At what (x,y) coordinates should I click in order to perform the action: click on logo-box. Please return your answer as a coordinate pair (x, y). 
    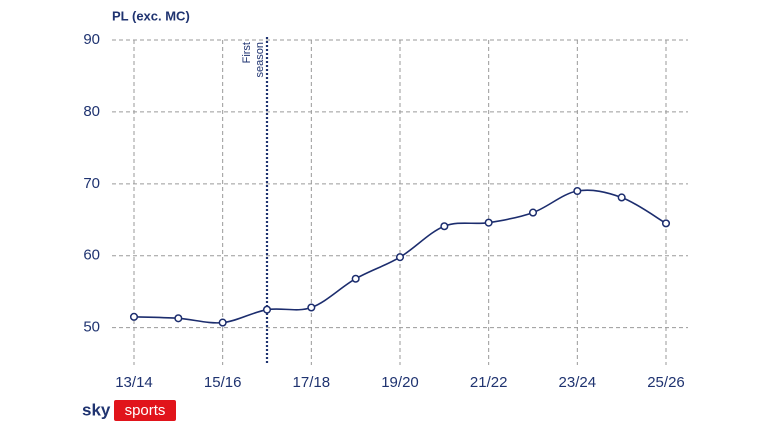
    Looking at the image, I should click on (145, 410).